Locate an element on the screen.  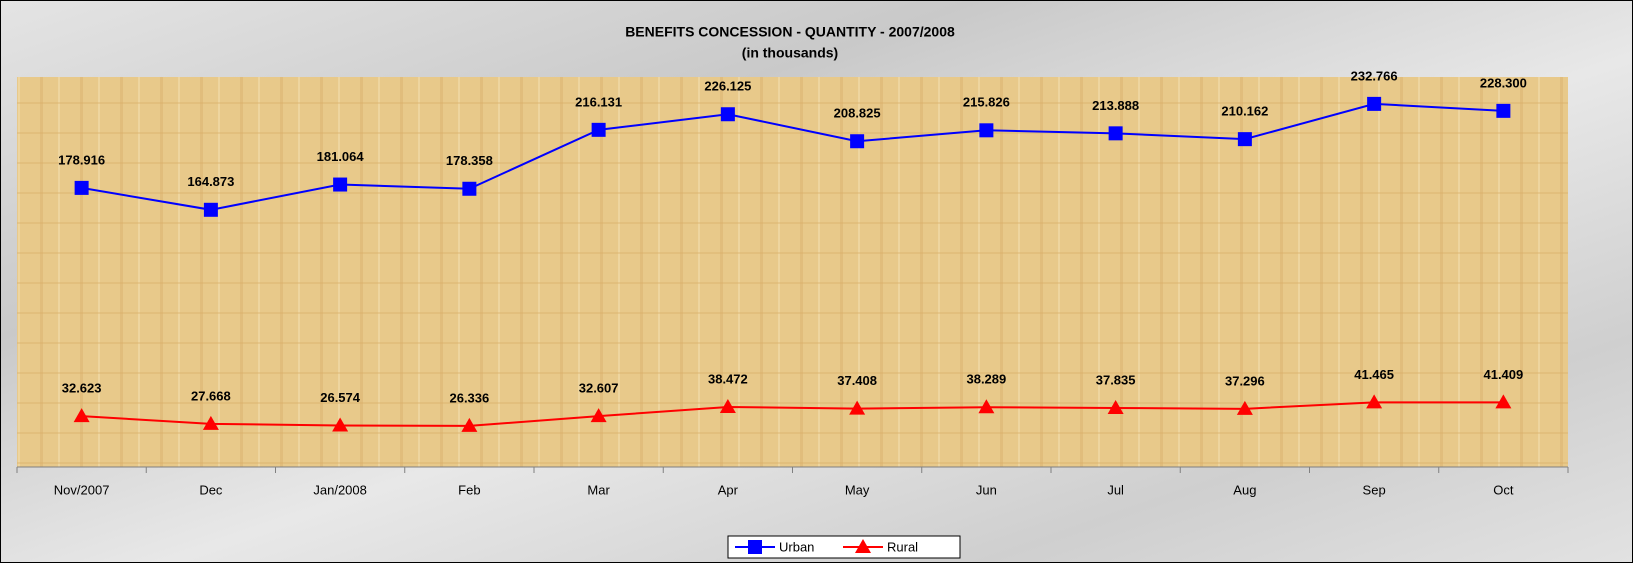
data-label: 213.888 is located at coordinates (1115, 105).